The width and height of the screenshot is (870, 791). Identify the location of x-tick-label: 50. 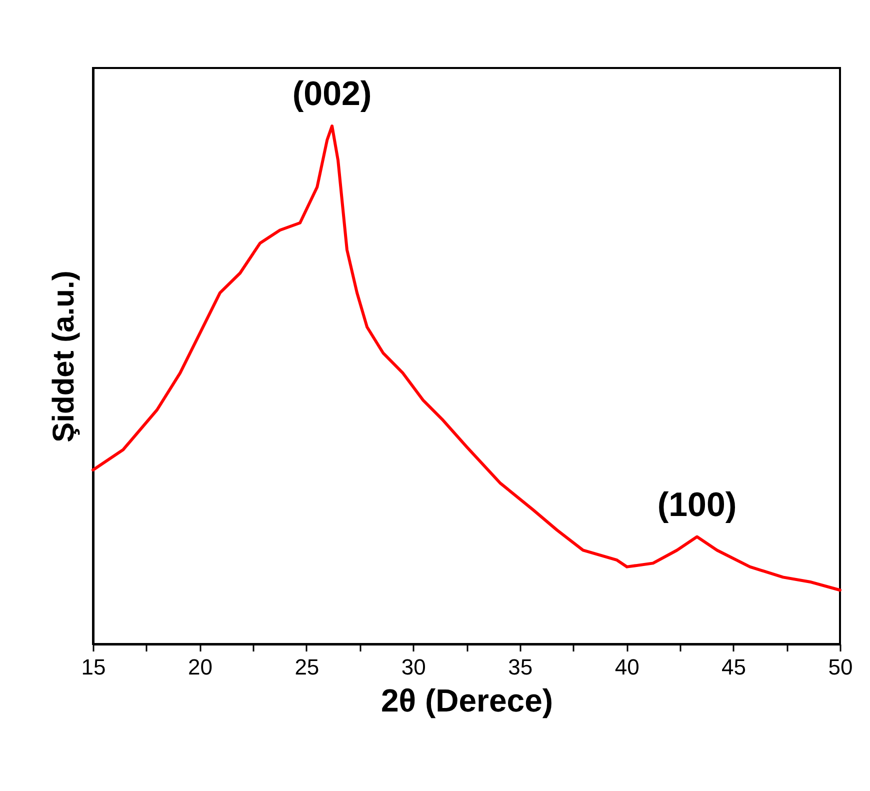
(840, 667).